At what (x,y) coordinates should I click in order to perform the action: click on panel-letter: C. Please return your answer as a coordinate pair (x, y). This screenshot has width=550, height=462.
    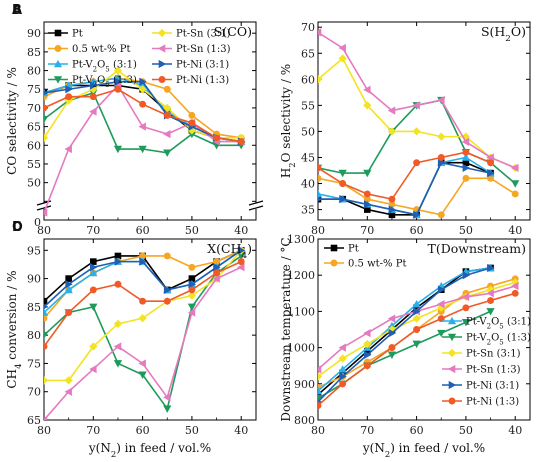
    Looking at the image, I should click on (17, 227).